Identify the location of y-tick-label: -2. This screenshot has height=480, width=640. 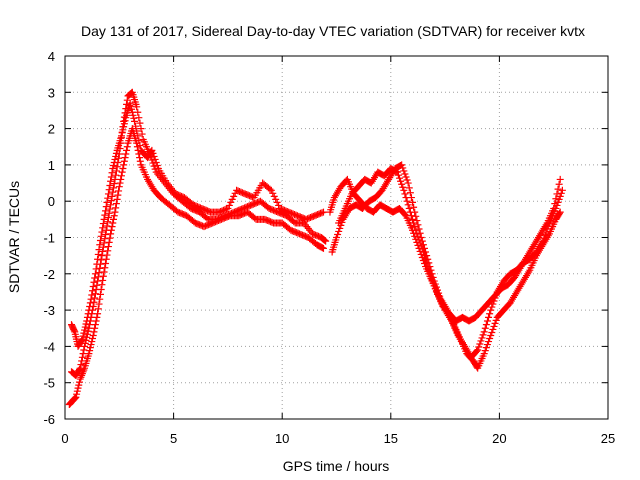
(49, 274).